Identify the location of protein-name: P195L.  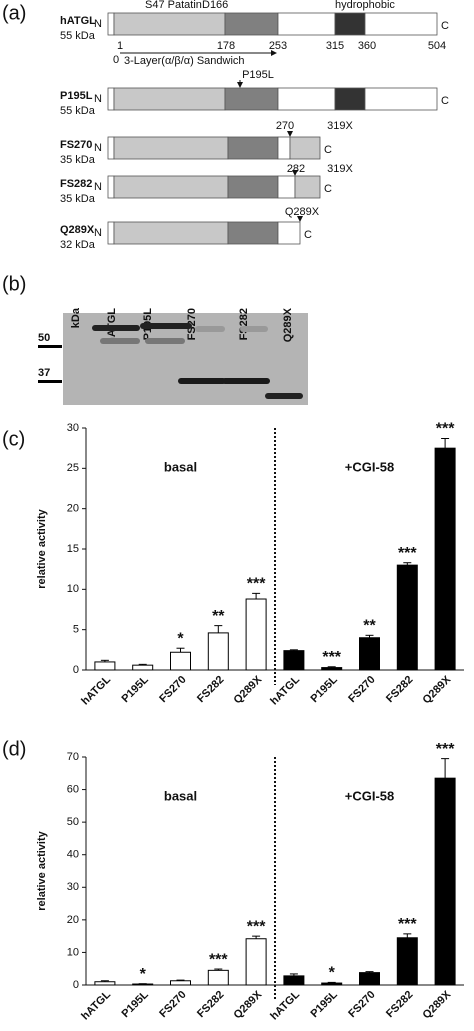
(76, 96).